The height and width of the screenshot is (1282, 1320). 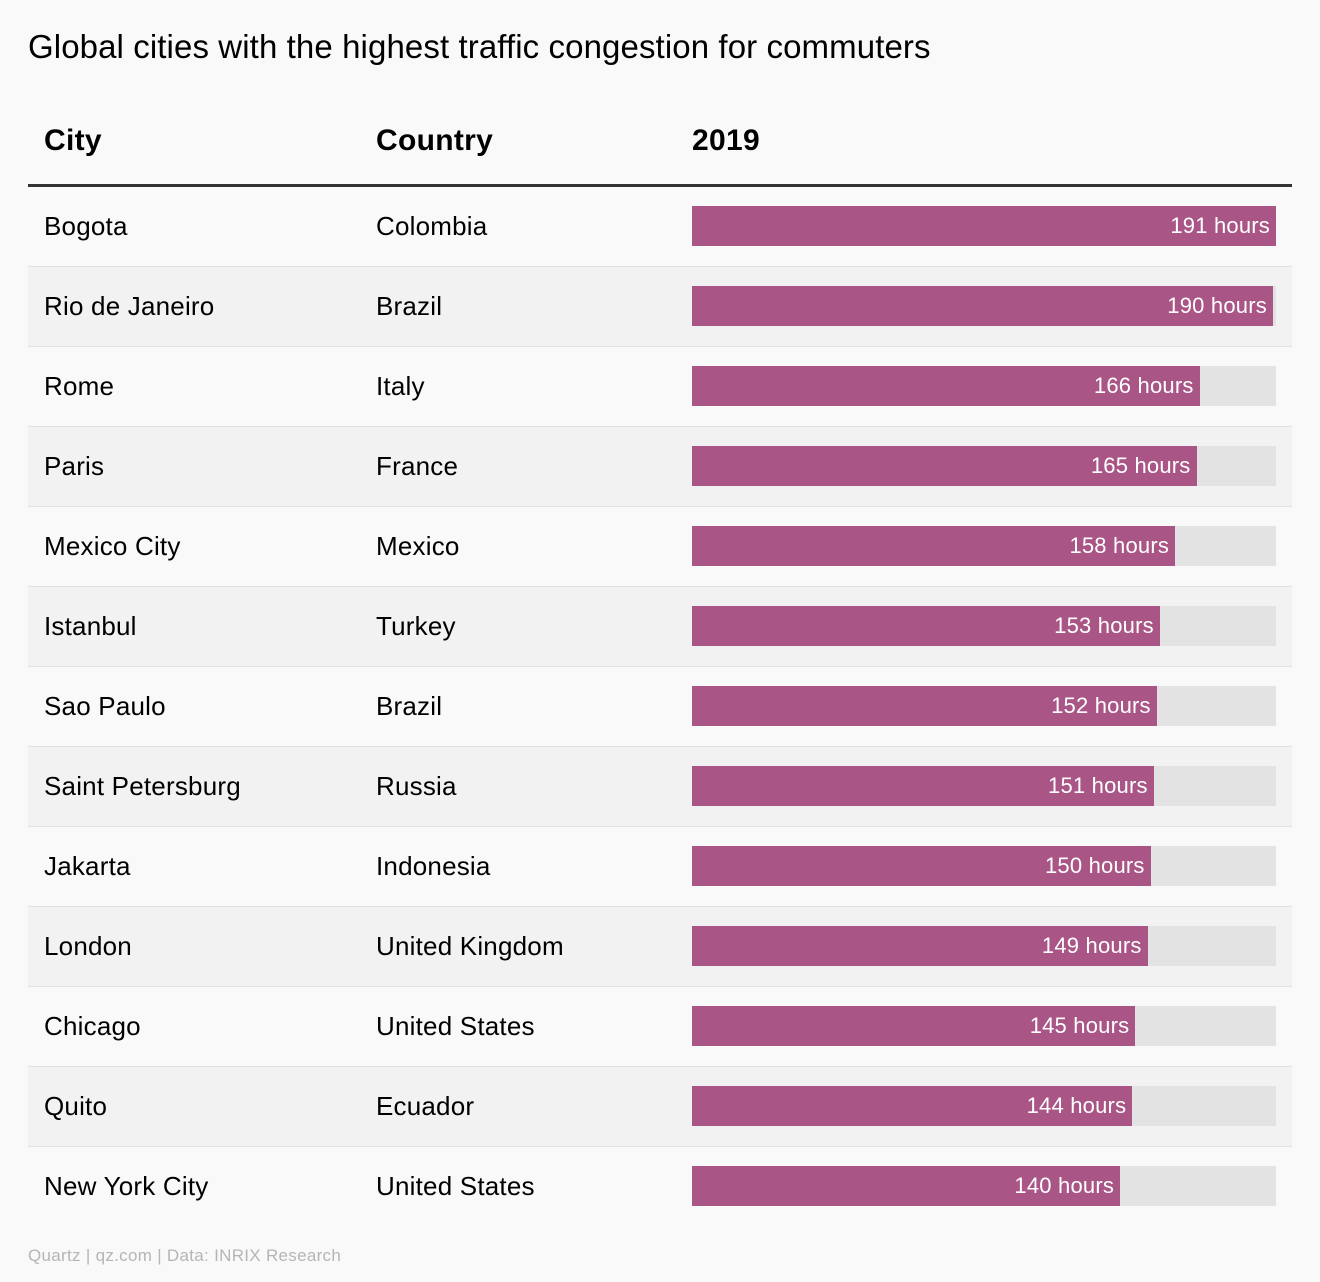 What do you see at coordinates (660, 867) in the screenshot?
I see `table-row: Jakarta Indonesia 150 hours` at bounding box center [660, 867].